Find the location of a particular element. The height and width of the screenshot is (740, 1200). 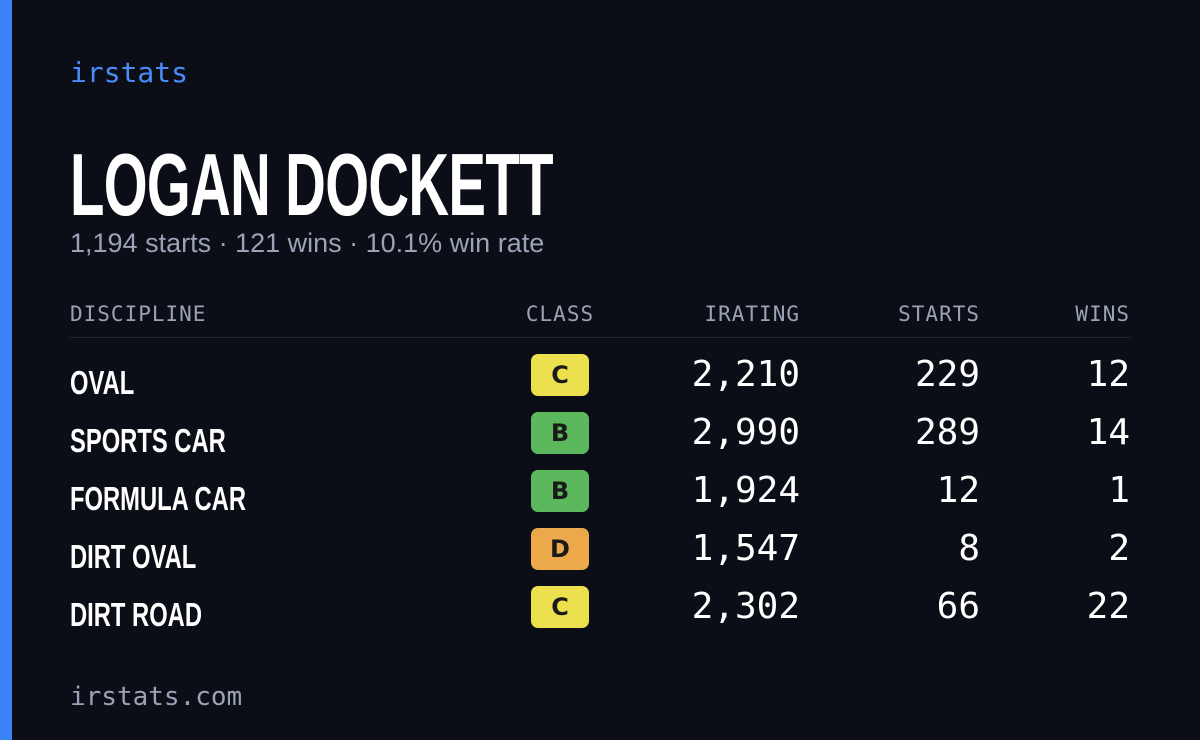

discipline: DIRT OVAL is located at coordinates (133, 556).